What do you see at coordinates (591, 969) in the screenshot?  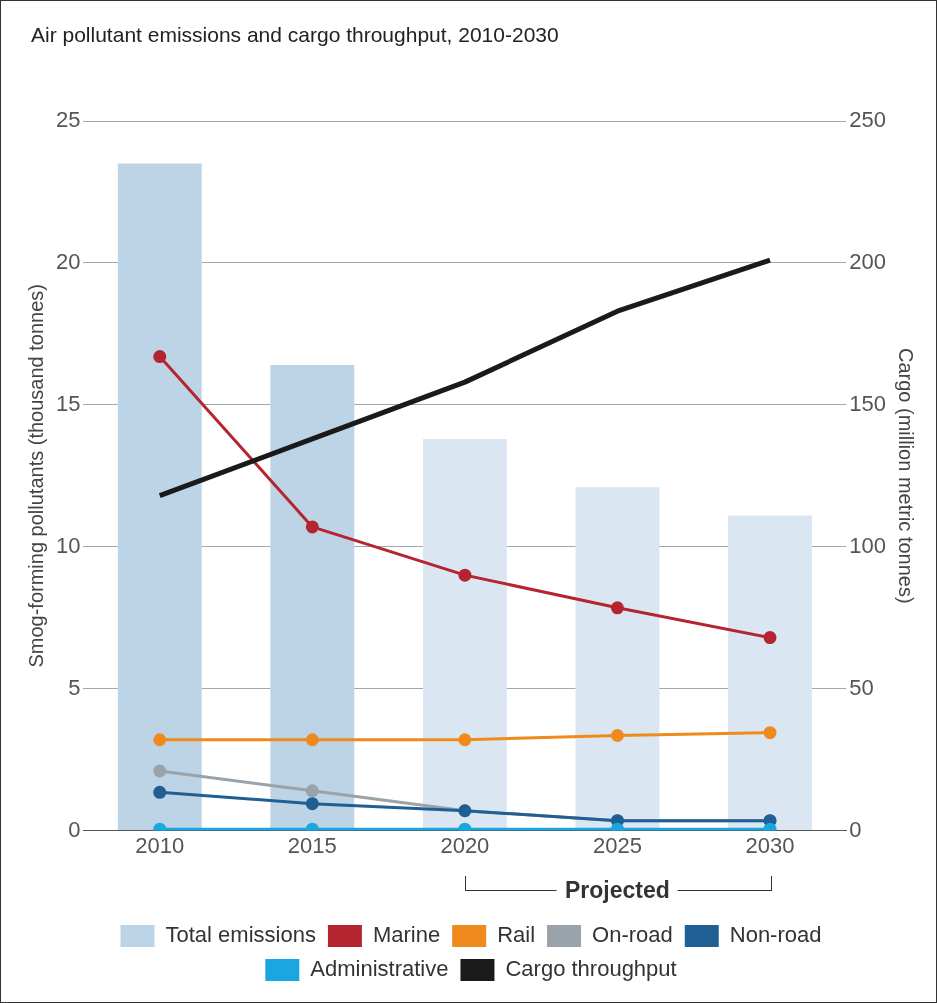 I see `legend-label: Cargo throughput` at bounding box center [591, 969].